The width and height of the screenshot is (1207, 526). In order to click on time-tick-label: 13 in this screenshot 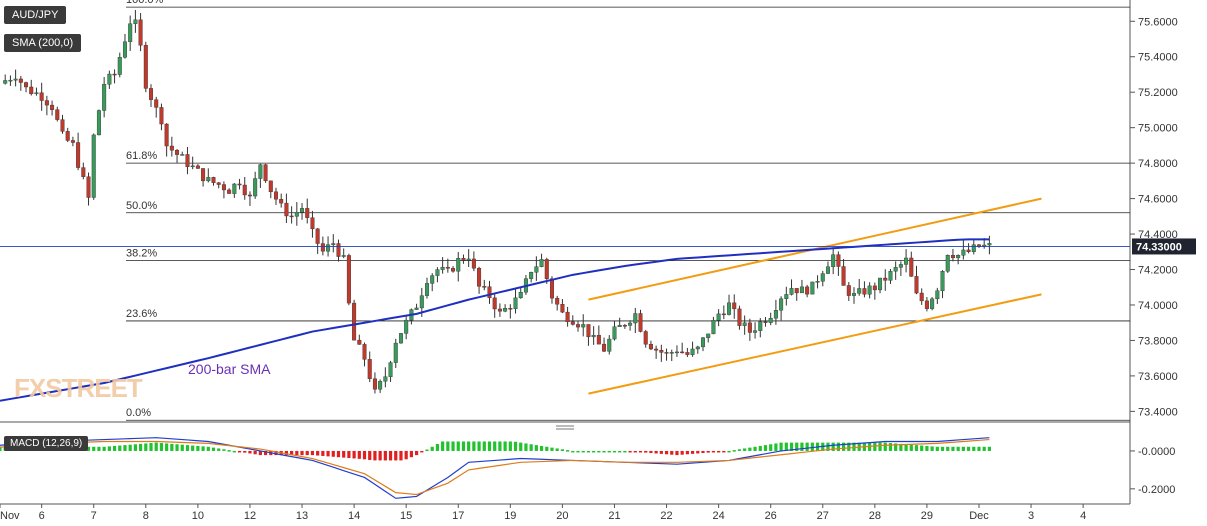, I will do `click(302, 516)`.